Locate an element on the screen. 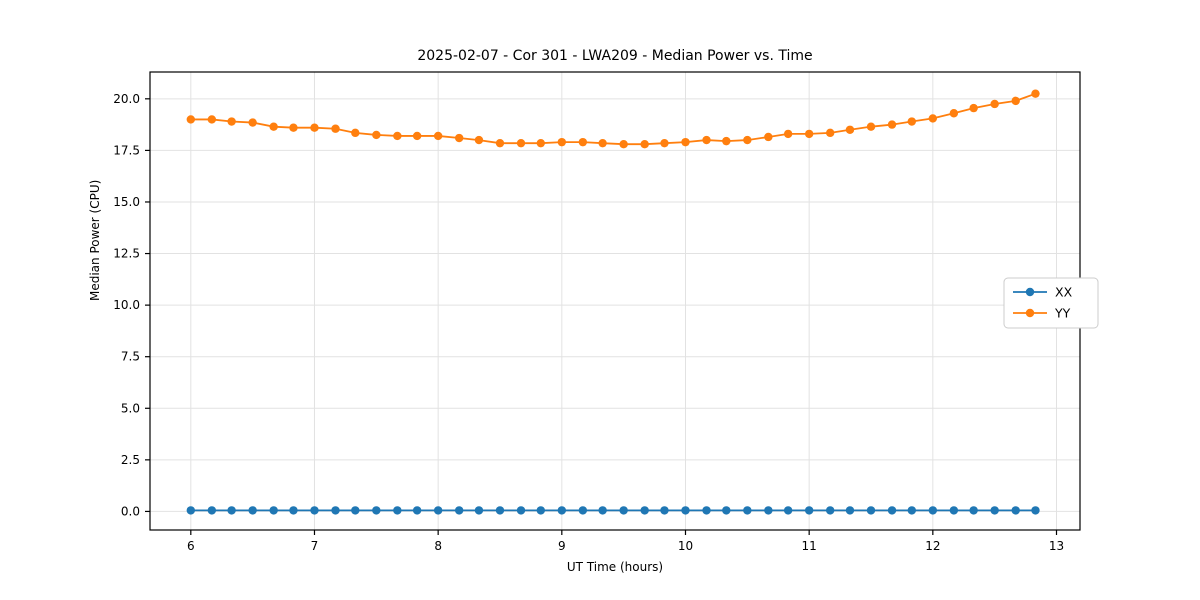 This screenshot has width=1200, height=600. x-tick-label: 8 is located at coordinates (438, 546).